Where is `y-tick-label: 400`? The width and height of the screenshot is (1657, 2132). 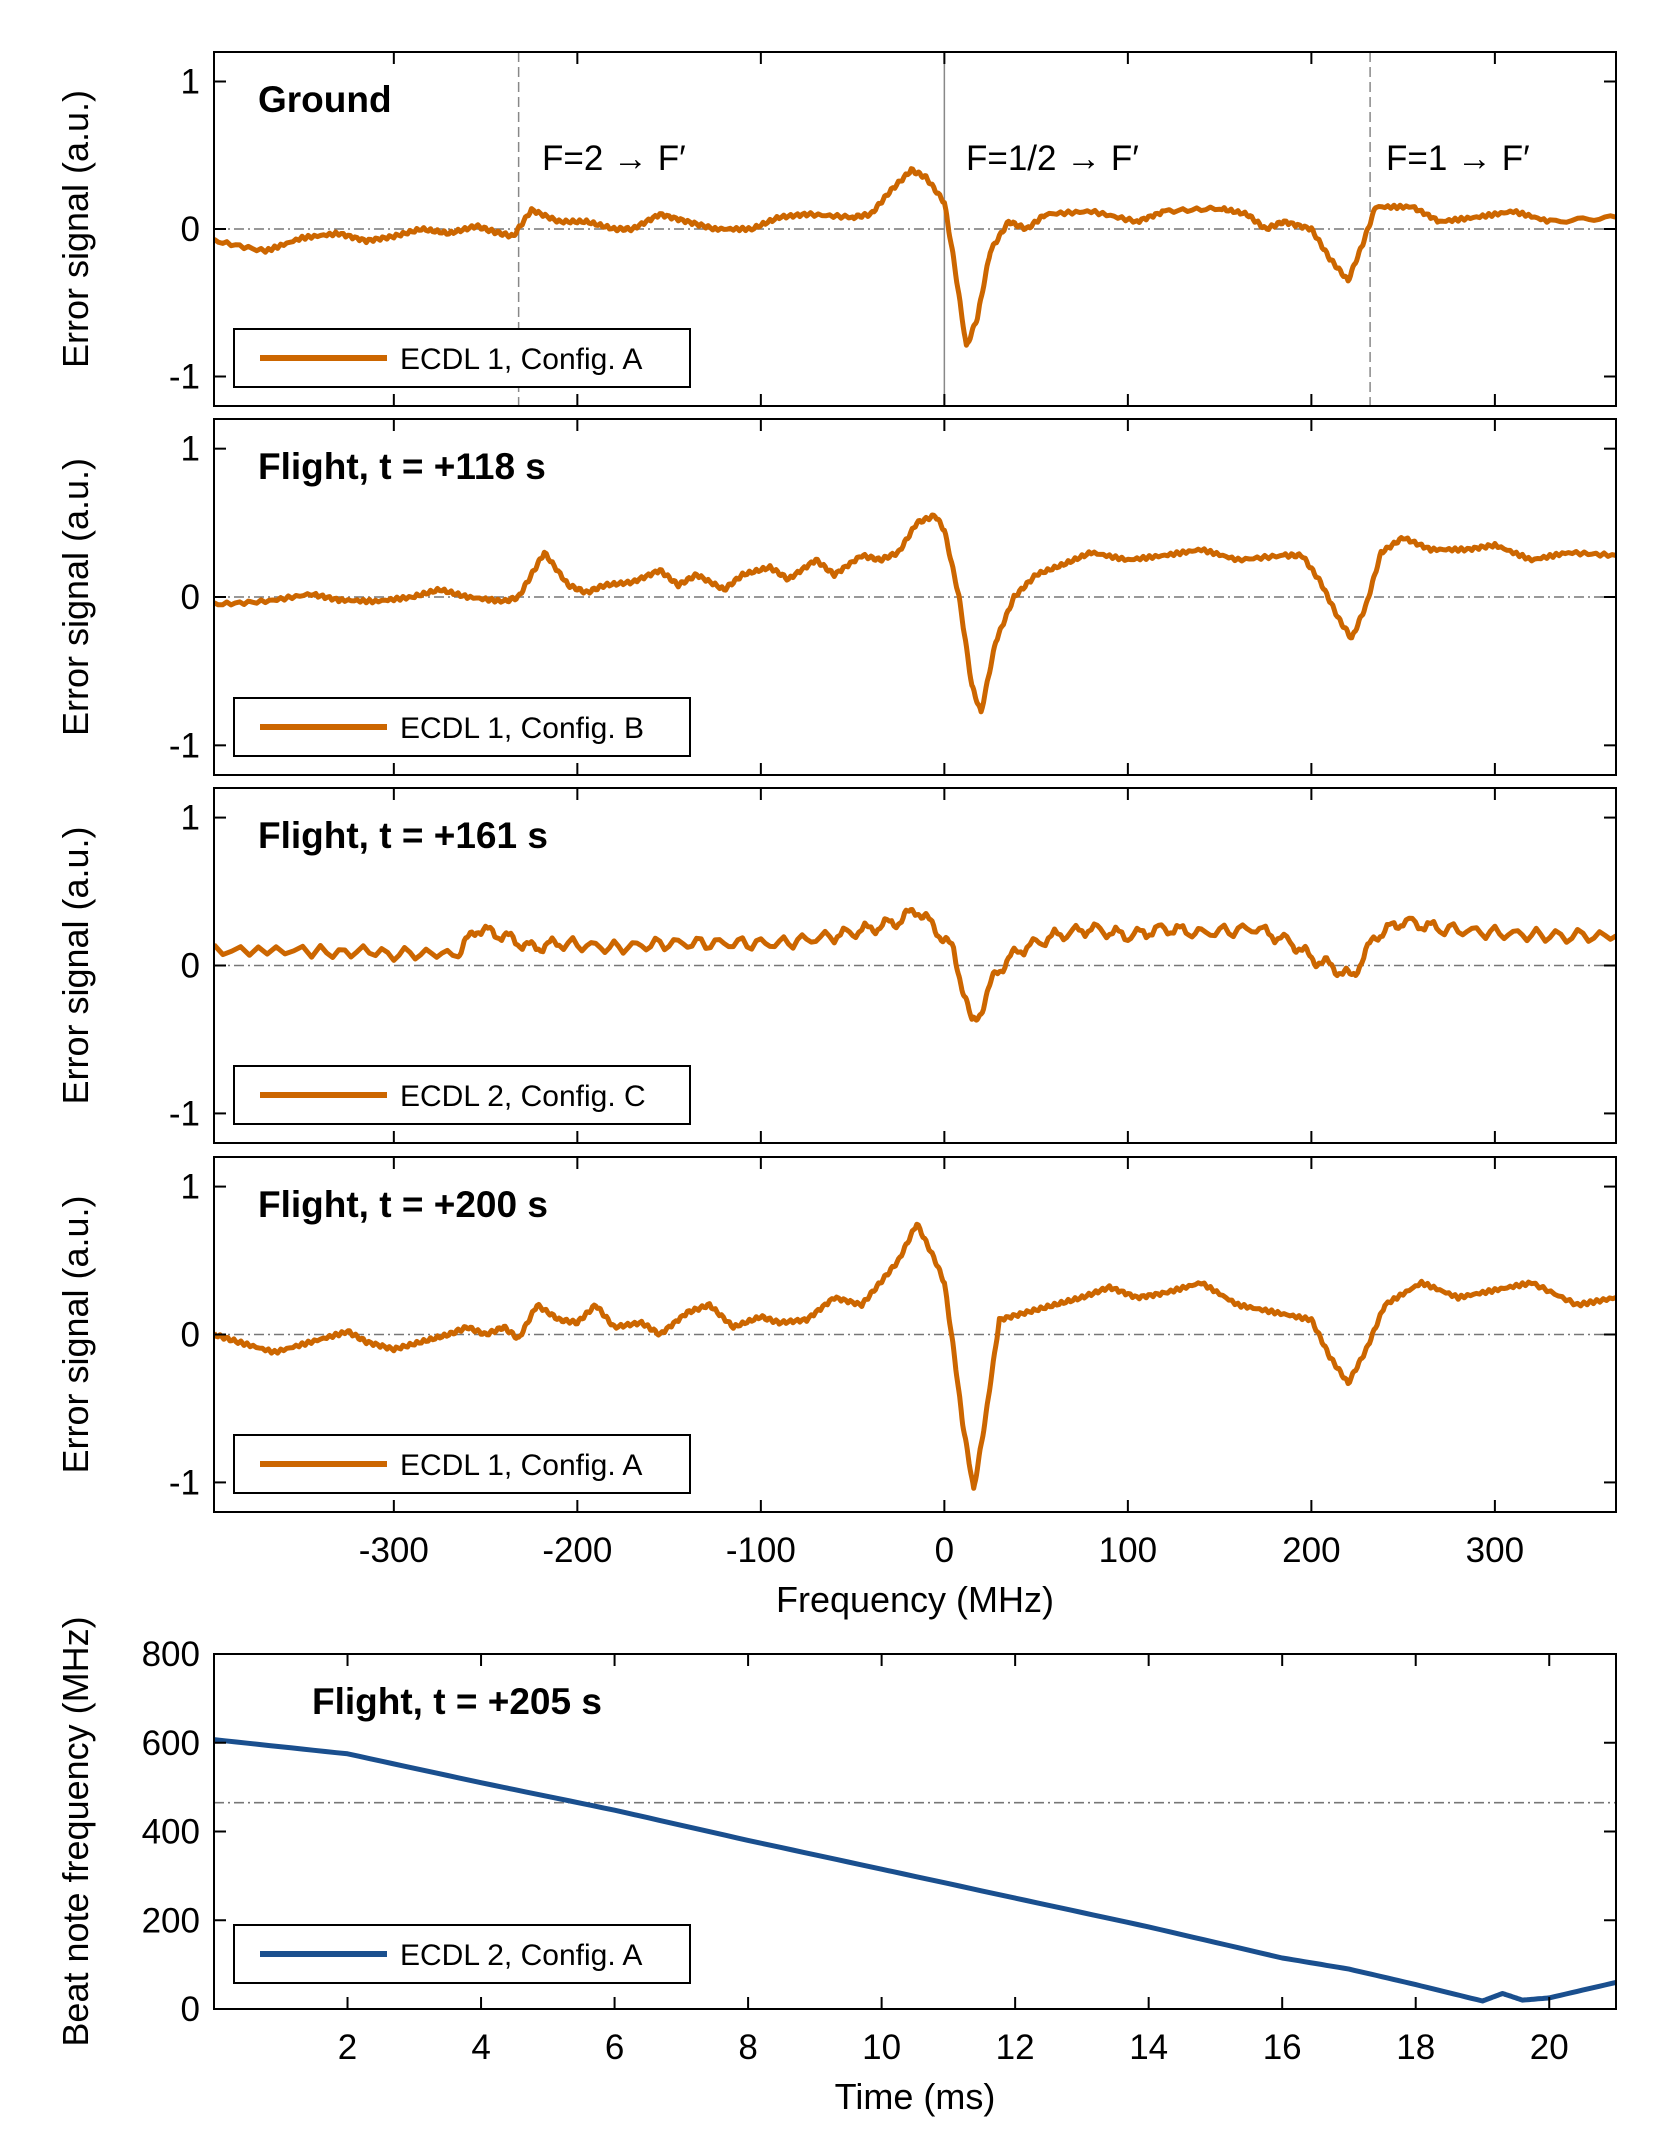 y-tick-label: 400 is located at coordinates (171, 1832).